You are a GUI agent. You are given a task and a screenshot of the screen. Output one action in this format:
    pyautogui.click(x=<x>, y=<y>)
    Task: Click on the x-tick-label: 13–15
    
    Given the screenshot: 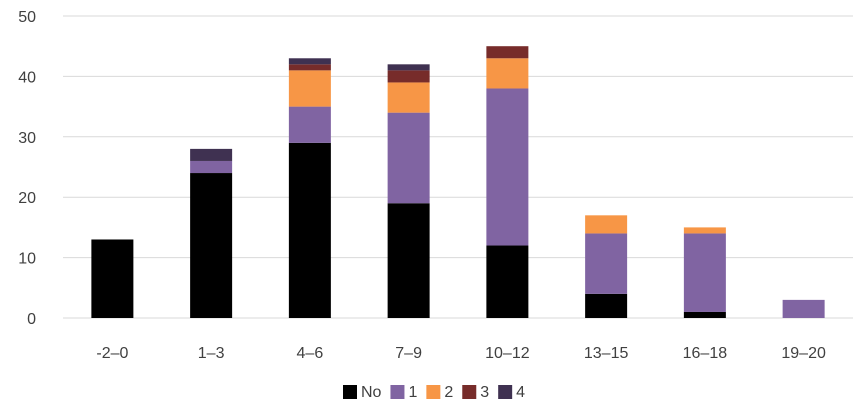 What is the action you would take?
    pyautogui.click(x=606, y=353)
    